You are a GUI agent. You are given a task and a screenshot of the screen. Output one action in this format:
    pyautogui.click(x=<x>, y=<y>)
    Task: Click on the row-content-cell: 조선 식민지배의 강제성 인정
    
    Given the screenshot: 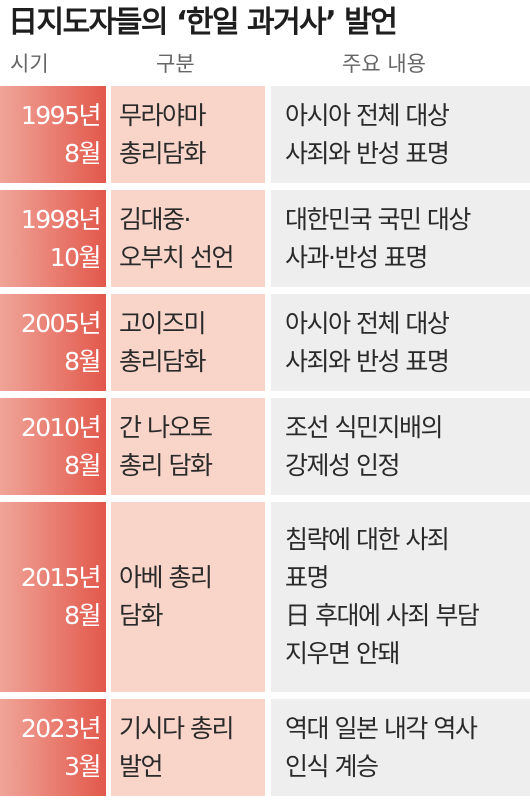 What is the action you would take?
    pyautogui.click(x=400, y=446)
    